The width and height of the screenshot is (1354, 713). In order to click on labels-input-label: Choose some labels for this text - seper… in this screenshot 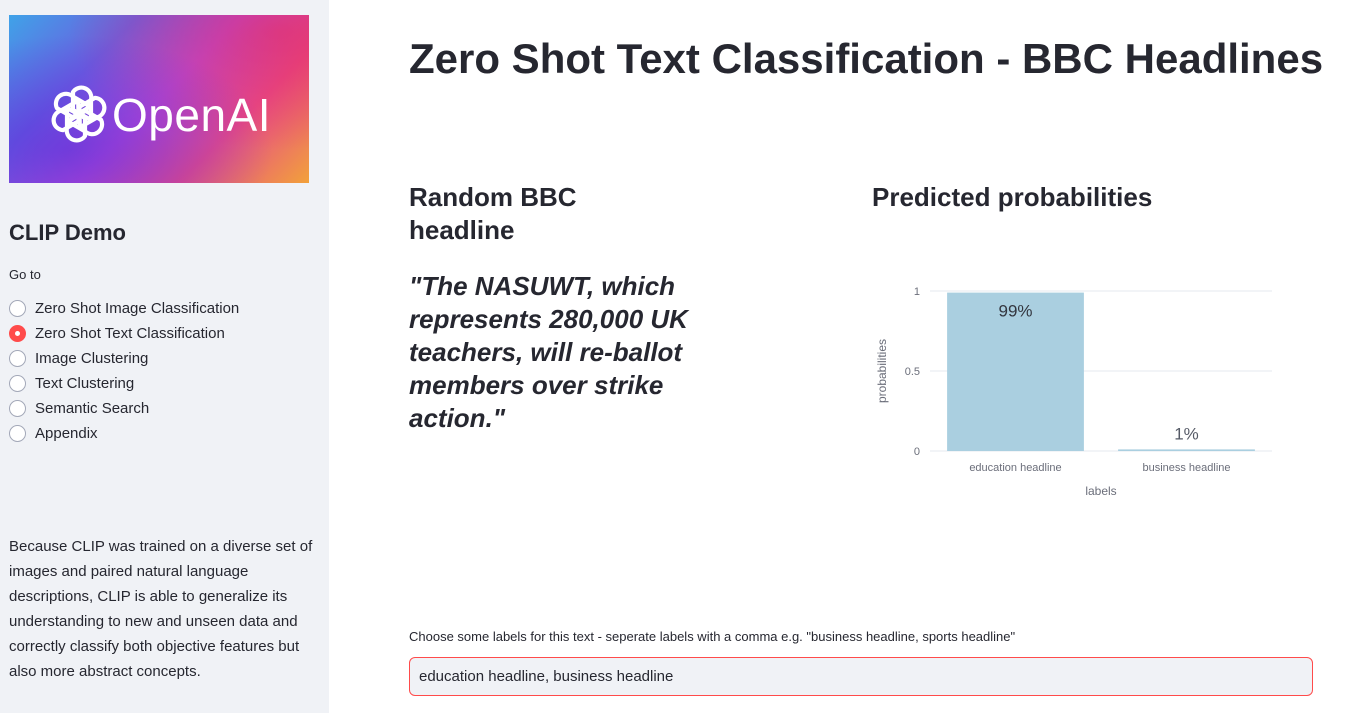, I will do `click(712, 636)`.